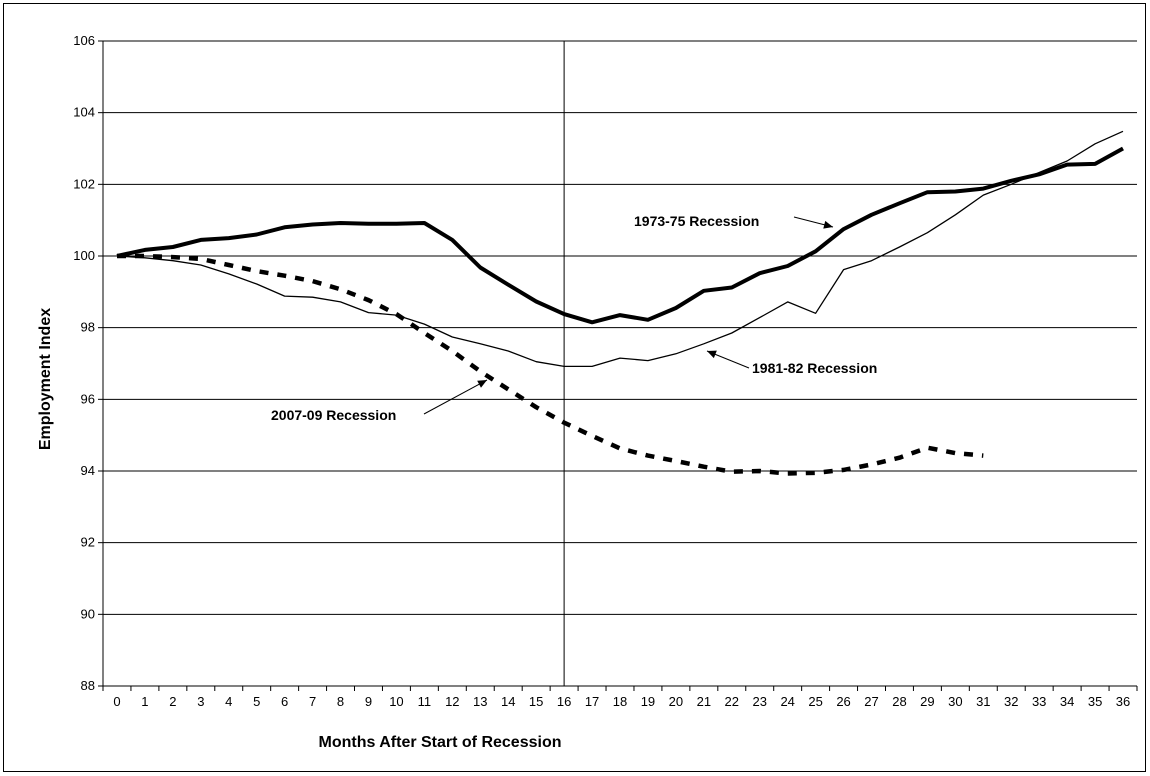 The width and height of the screenshot is (1150, 776). Describe the element at coordinates (1095, 701) in the screenshot. I see `x-tick-label-35: 35` at that location.